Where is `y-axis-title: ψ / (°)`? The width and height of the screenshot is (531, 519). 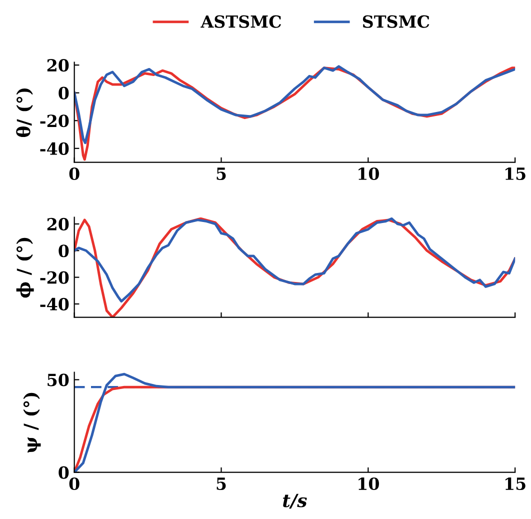
y-axis-title: ψ / (°) is located at coordinates (32, 422).